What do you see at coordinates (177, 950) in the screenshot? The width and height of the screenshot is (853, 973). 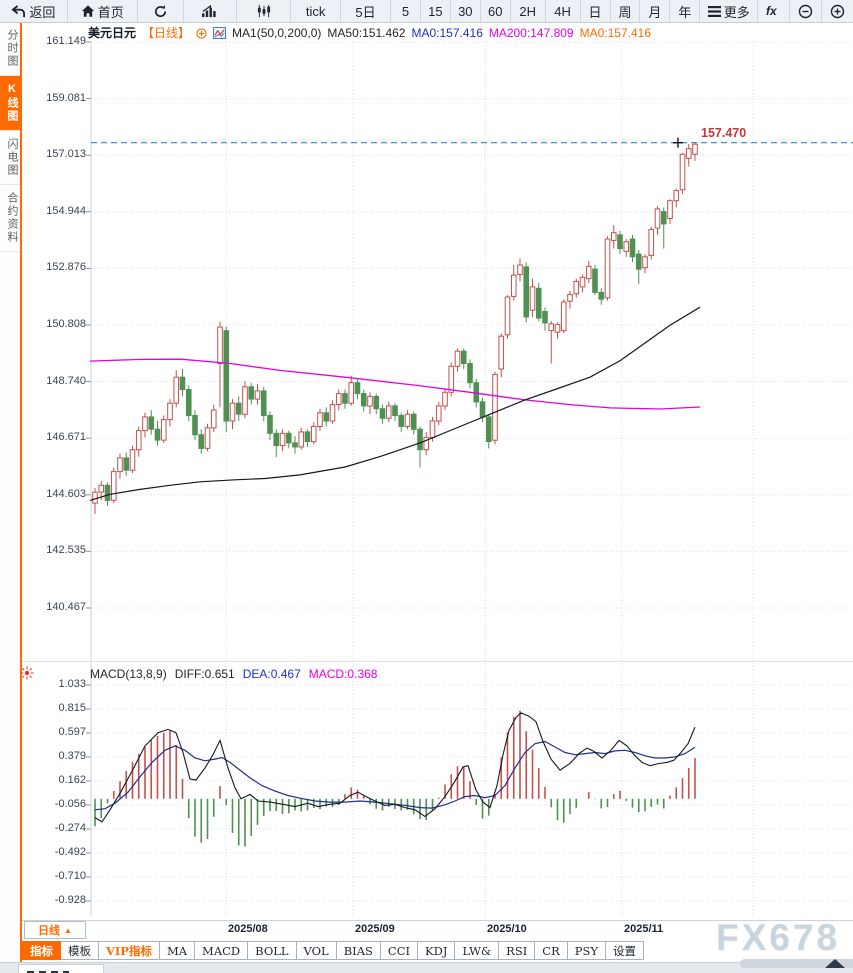 I see `indicator-tab-MA: MA` at bounding box center [177, 950].